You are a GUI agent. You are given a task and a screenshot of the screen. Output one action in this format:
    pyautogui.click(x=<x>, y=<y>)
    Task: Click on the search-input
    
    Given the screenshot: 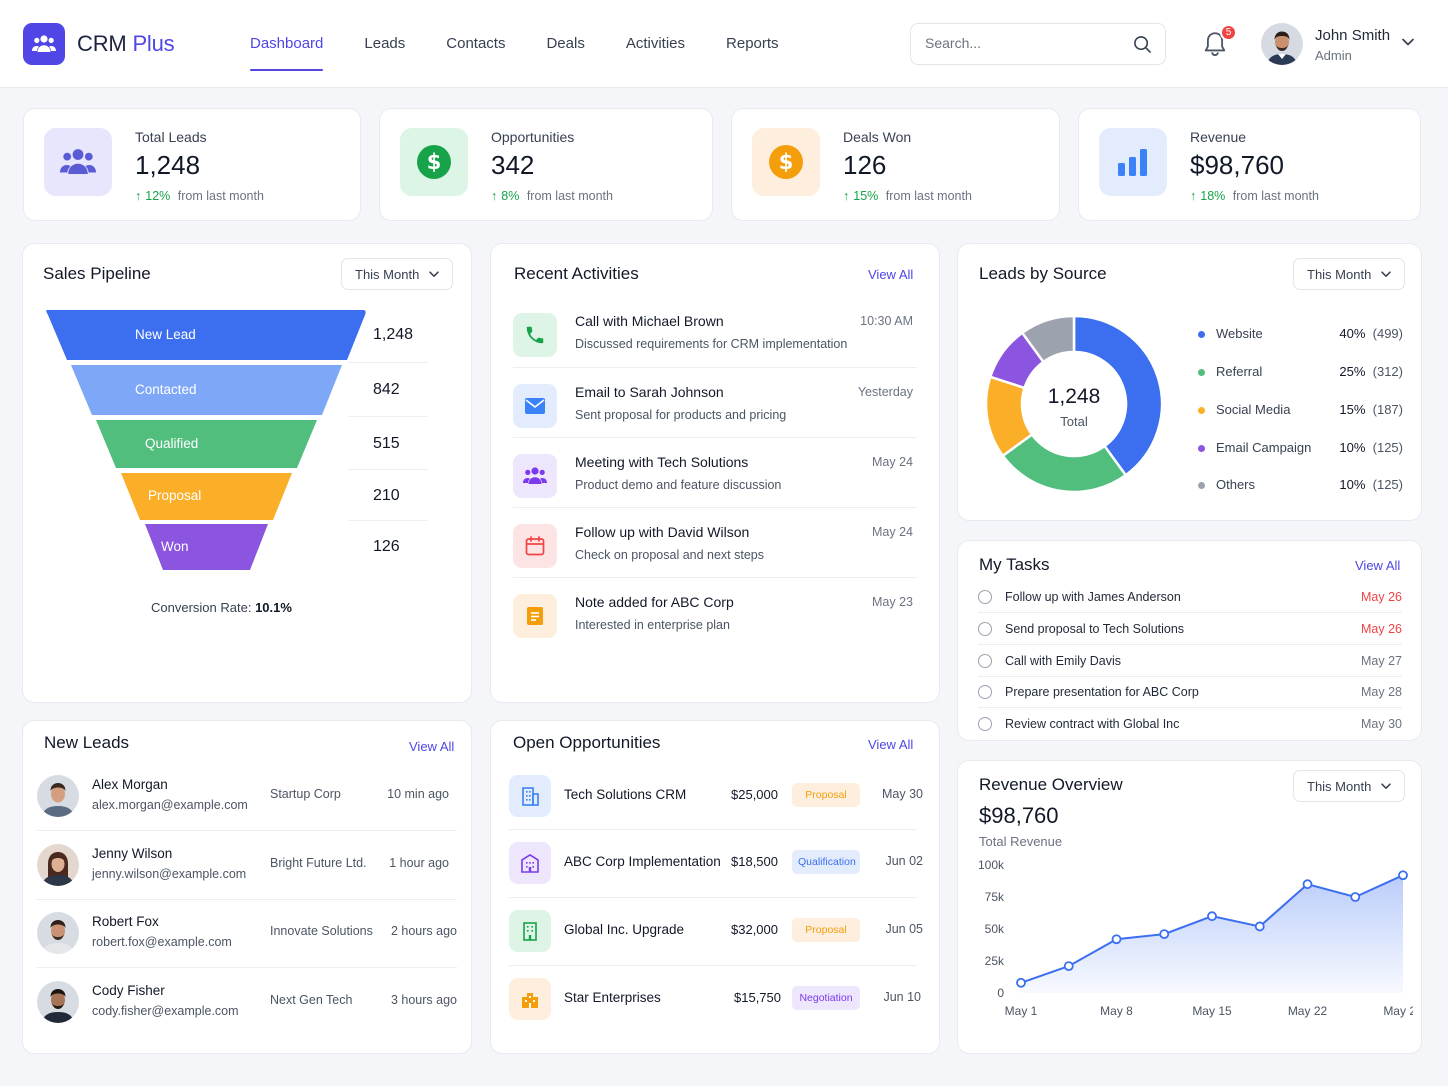 What is the action you would take?
    pyautogui.click(x=1020, y=43)
    